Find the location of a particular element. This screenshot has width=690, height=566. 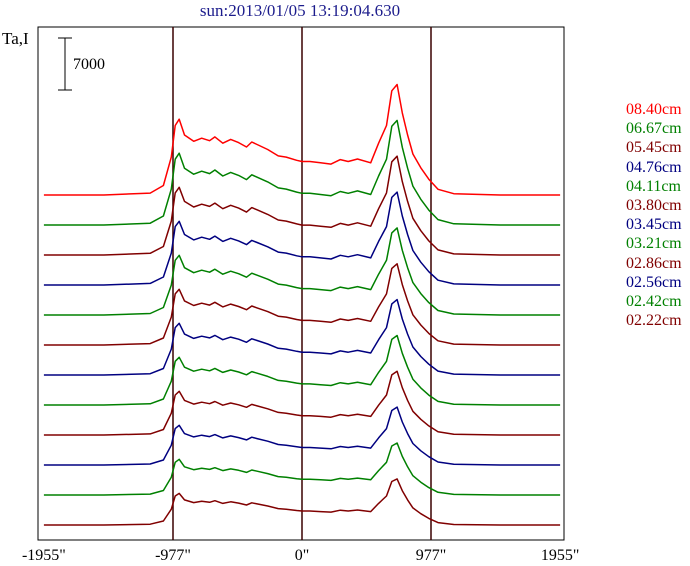

legend-item: 02.22cm is located at coordinates (654, 321).